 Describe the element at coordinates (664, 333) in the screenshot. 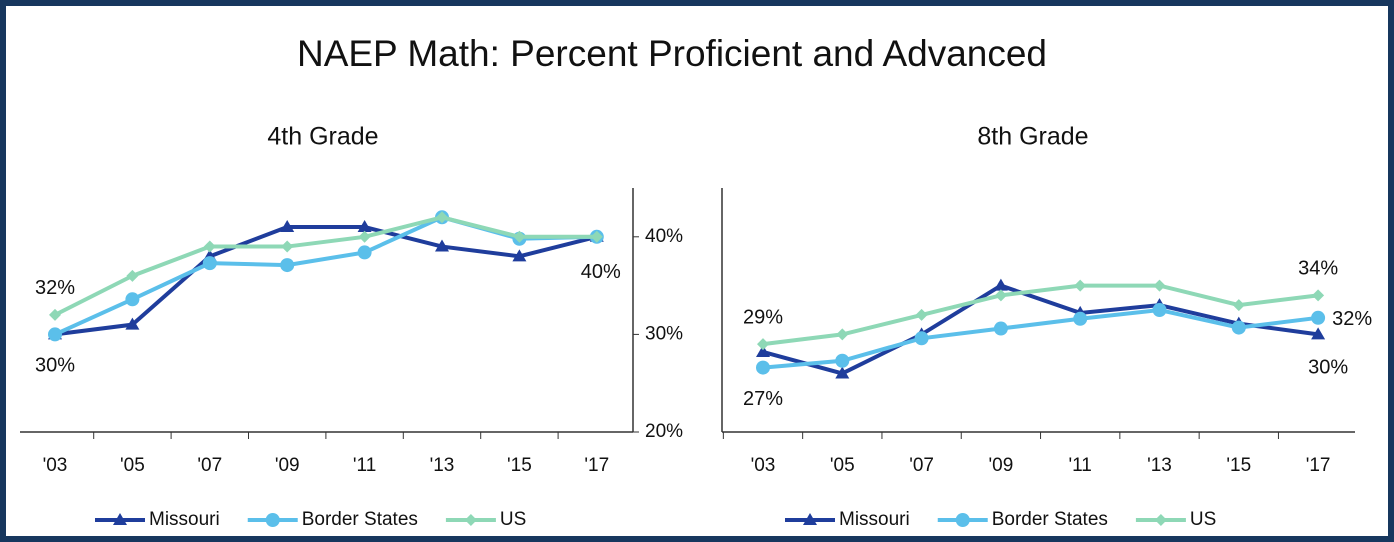

I see `y-tick-label: 30%` at that location.